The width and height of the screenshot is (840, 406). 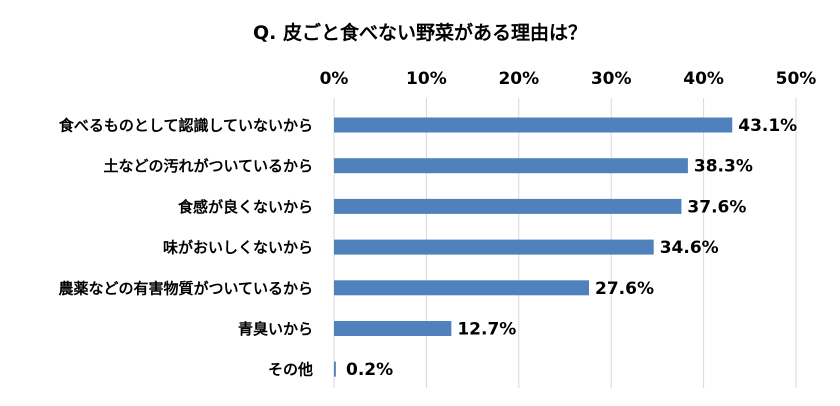 I want to click on x-tick-label: 20%, so click(x=518, y=79).